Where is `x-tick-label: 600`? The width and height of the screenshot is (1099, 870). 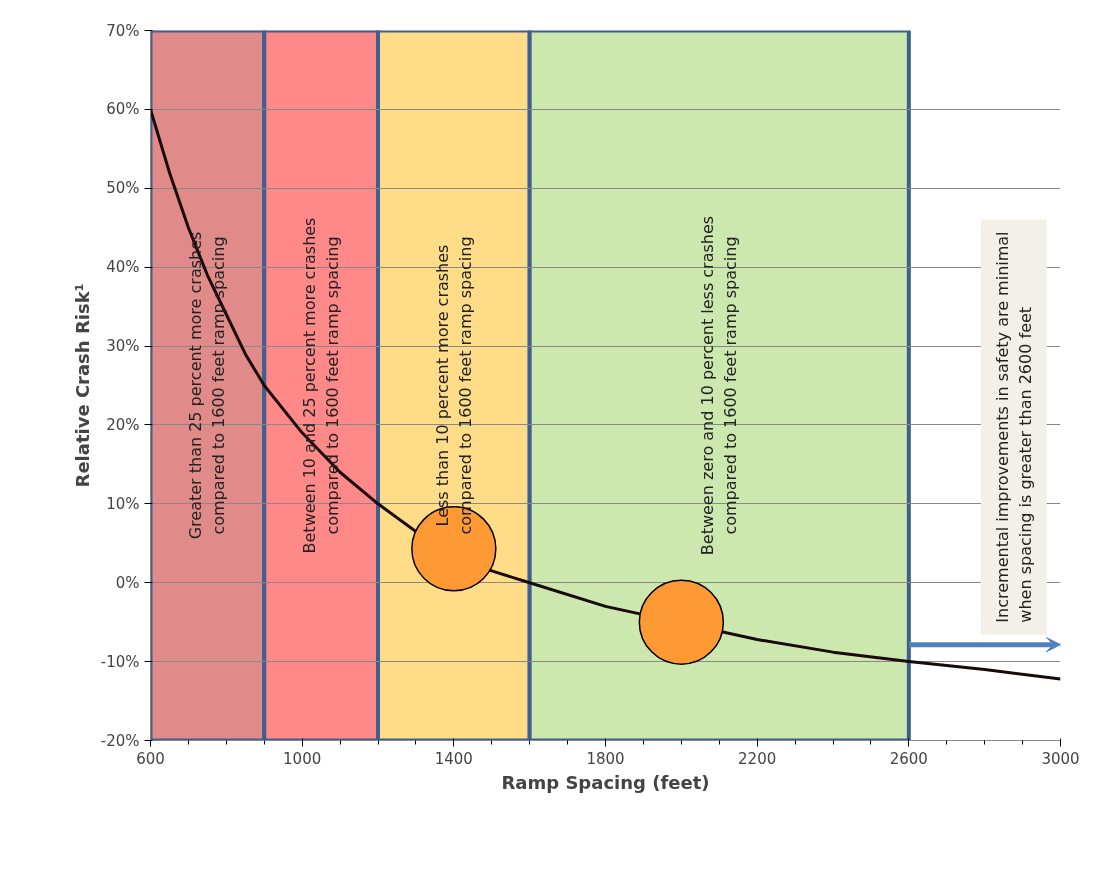 x-tick-label: 600 is located at coordinates (150, 758).